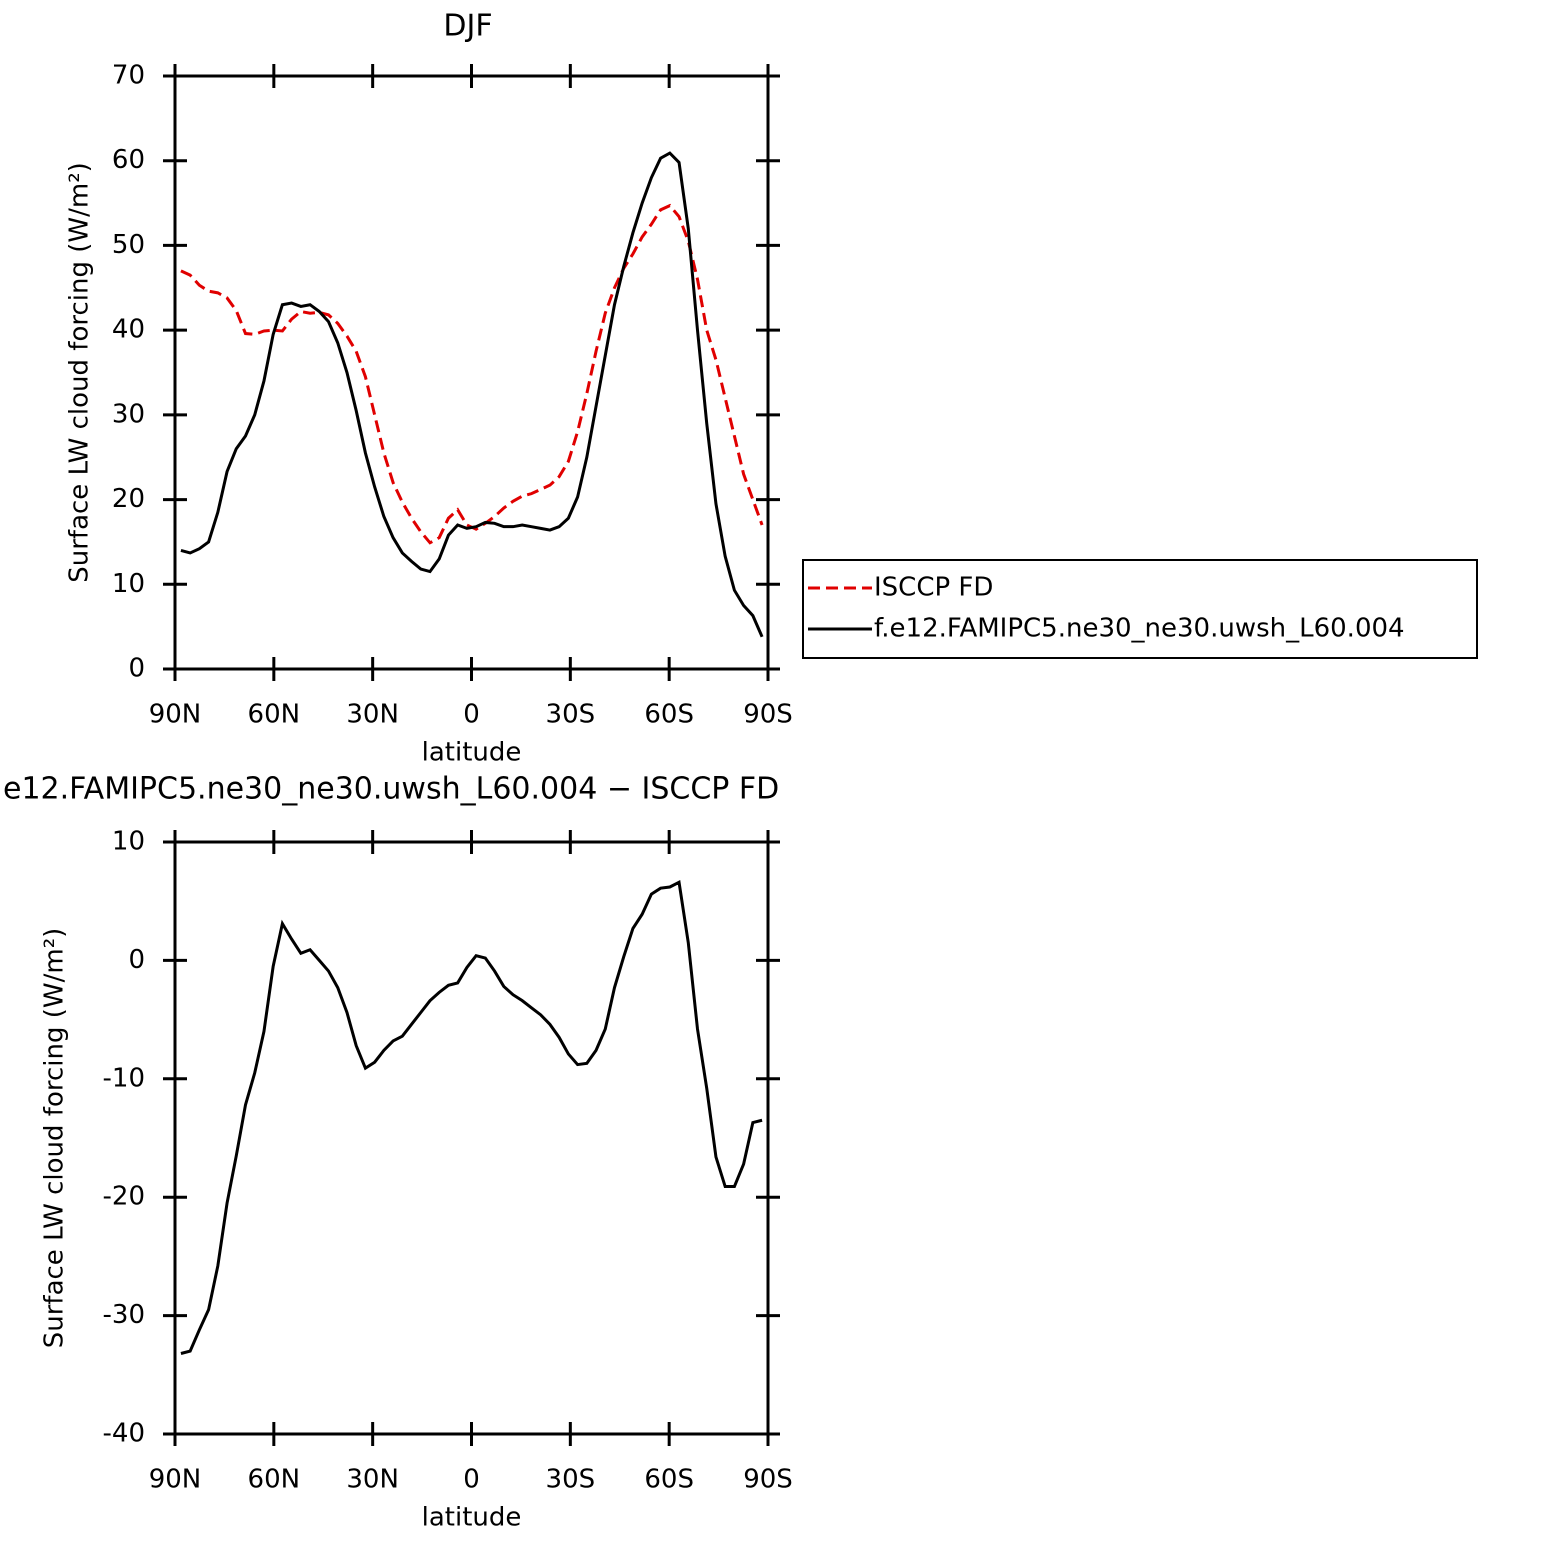  What do you see at coordinates (1140, 609) in the screenshot?
I see `legend-box` at bounding box center [1140, 609].